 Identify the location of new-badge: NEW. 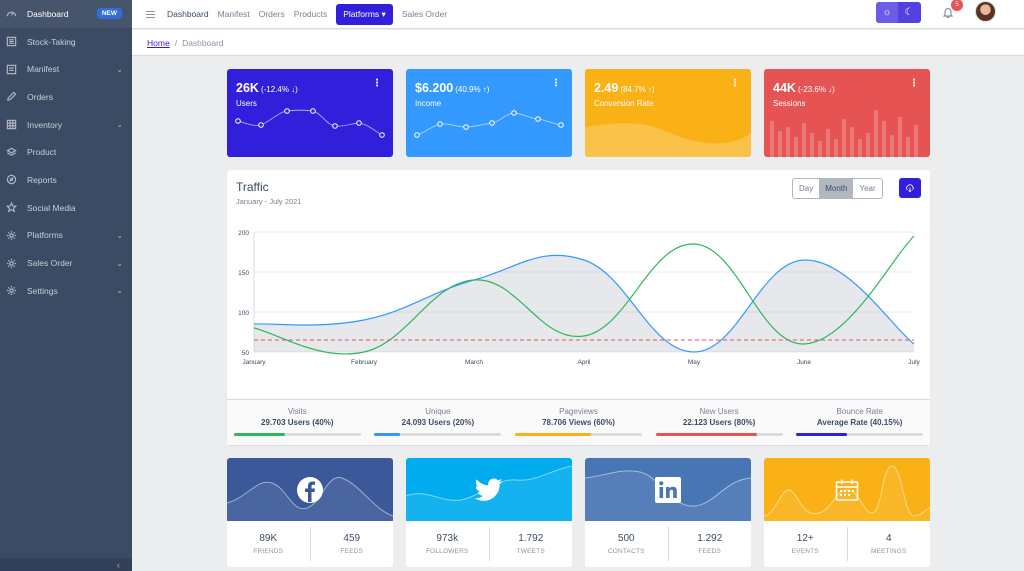
(109, 14).